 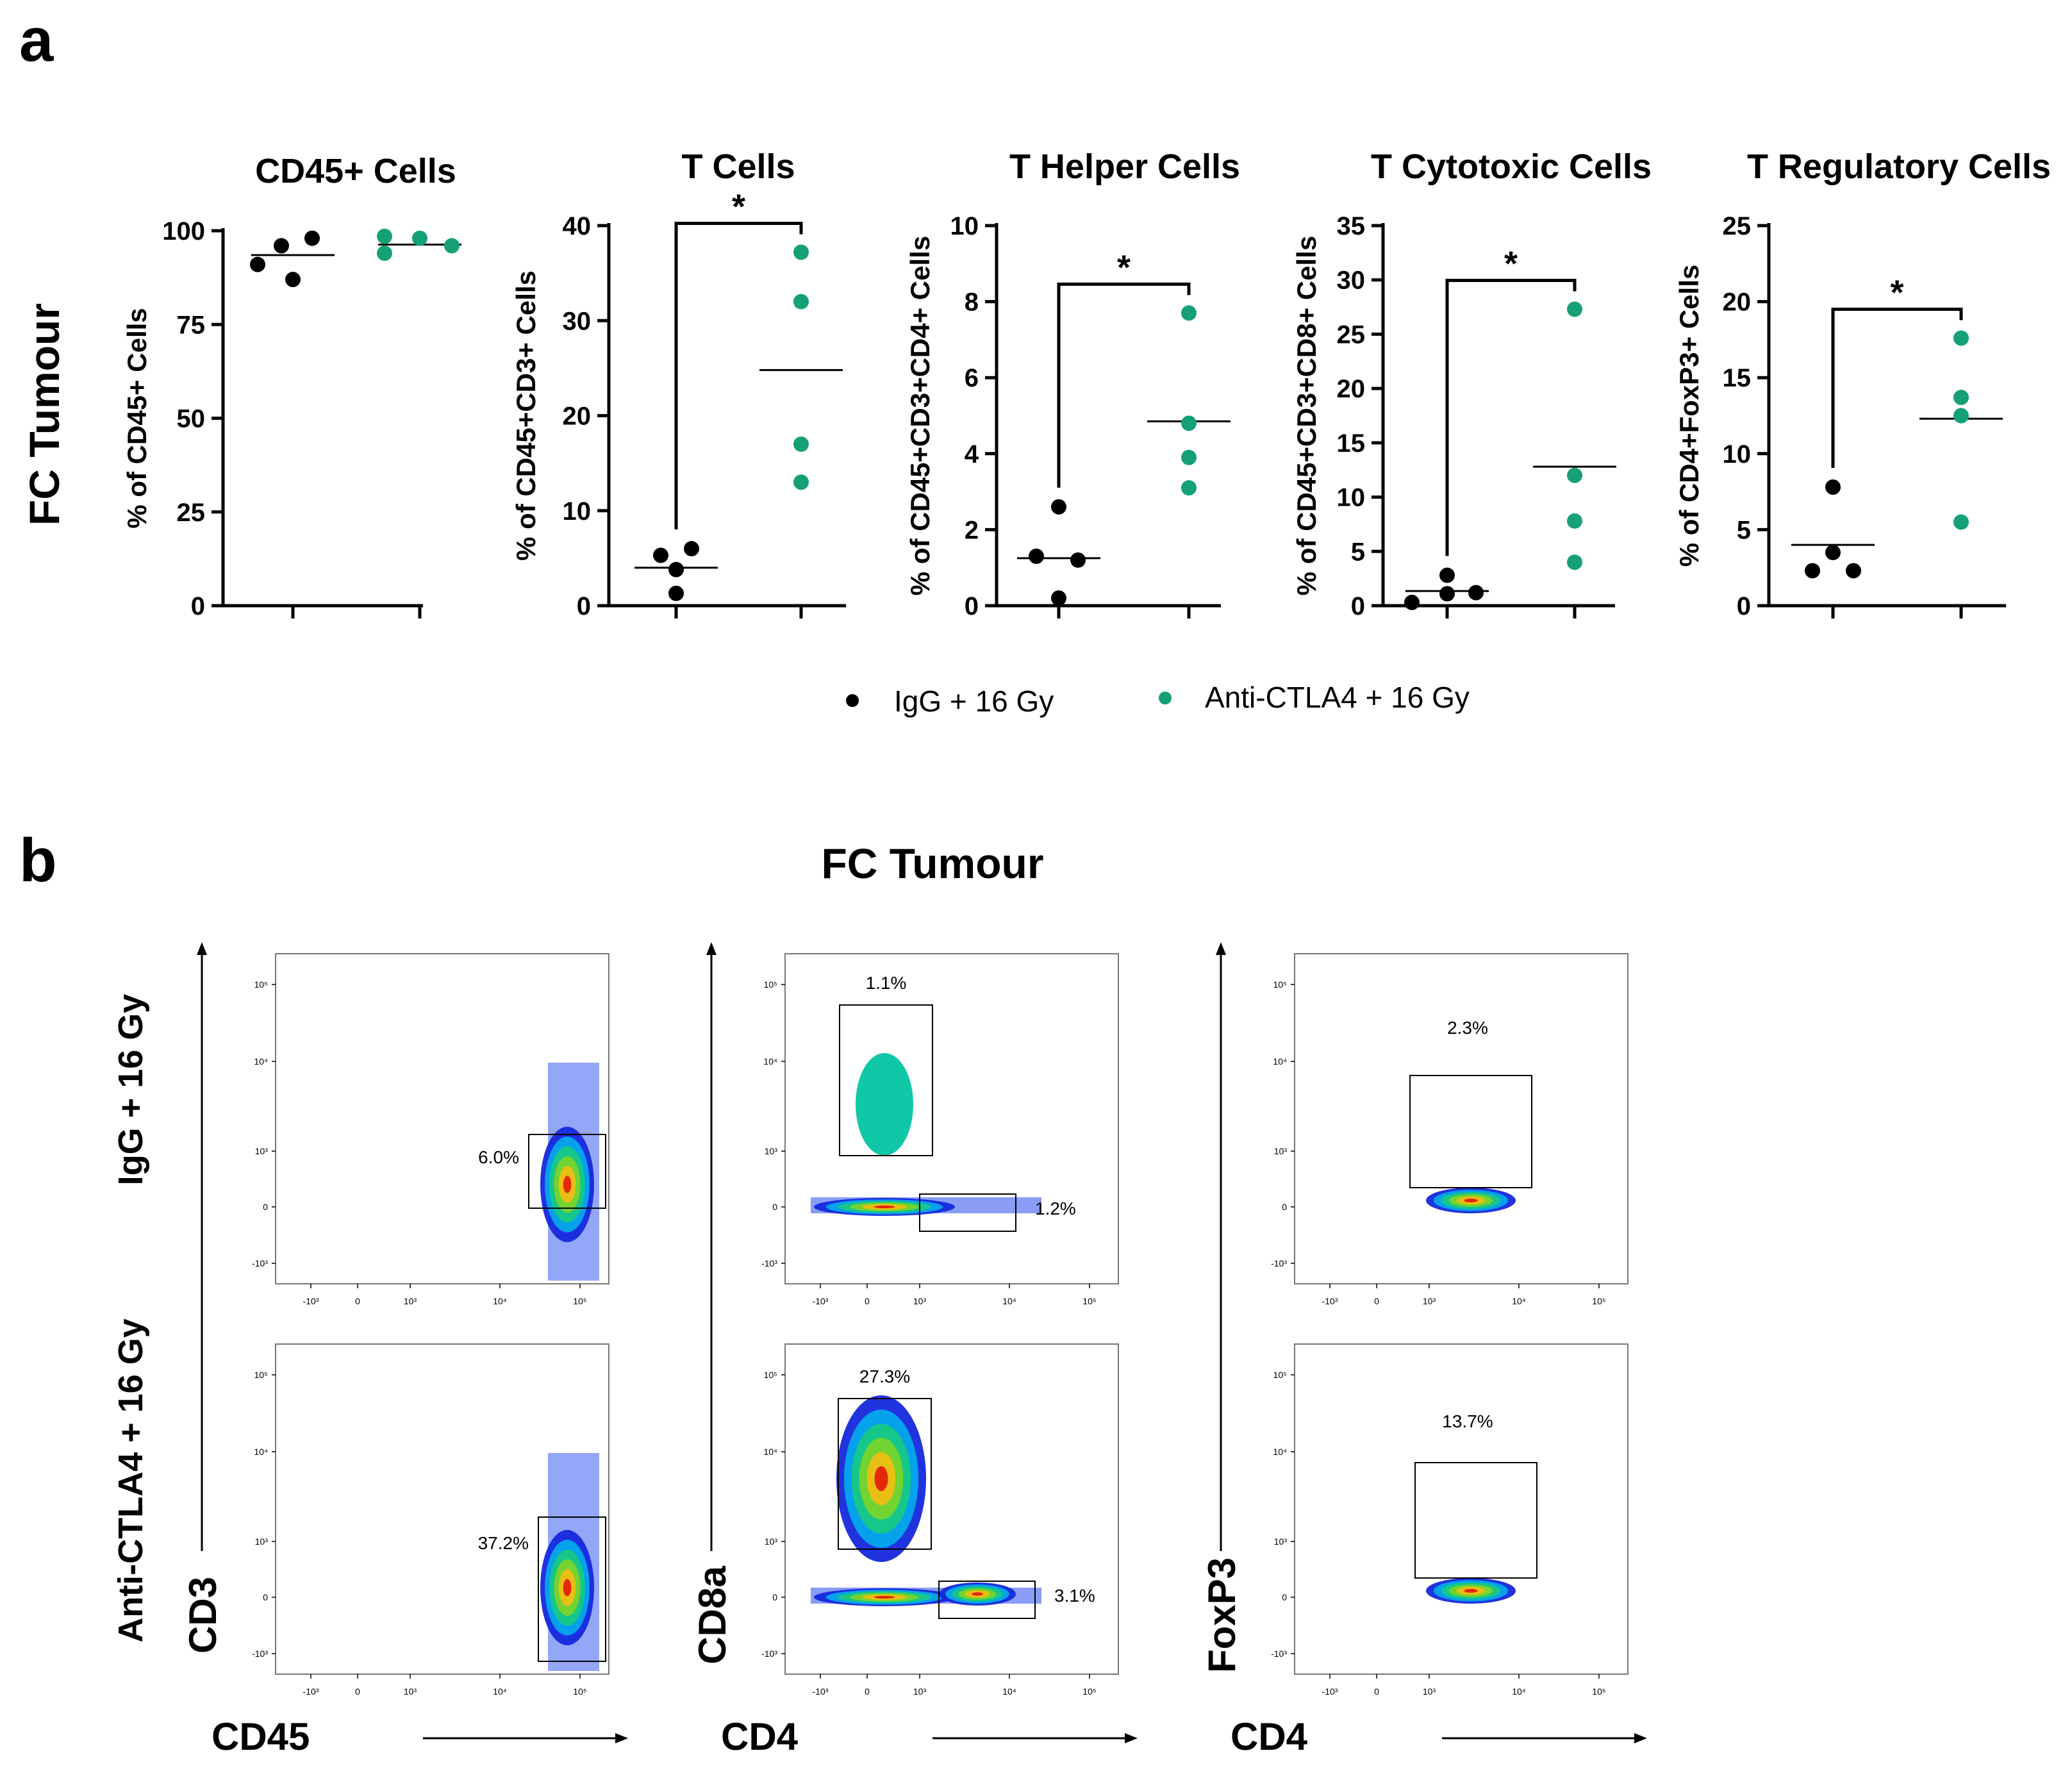 I want to click on y-tick-label: 15, so click(x=1738, y=378).